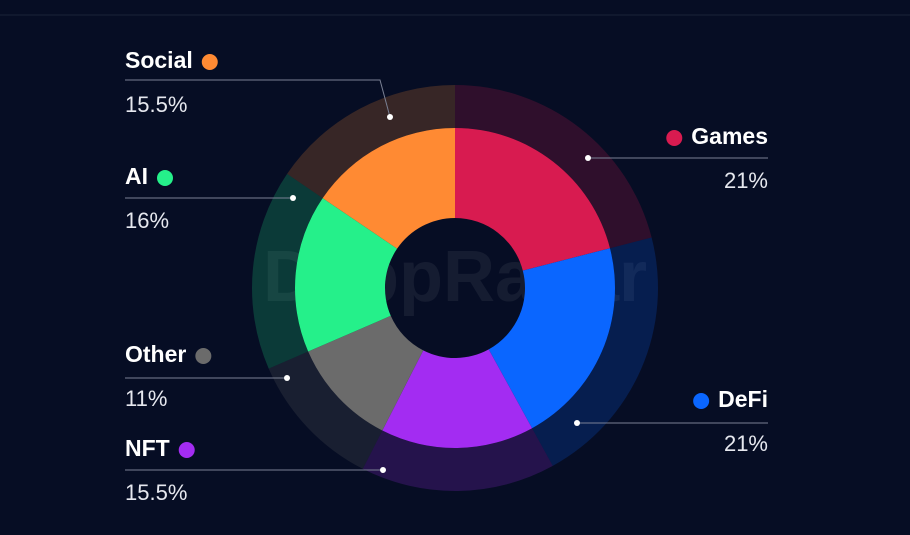  Describe the element at coordinates (743, 399) in the screenshot. I see `legend-label: DeFi` at that location.